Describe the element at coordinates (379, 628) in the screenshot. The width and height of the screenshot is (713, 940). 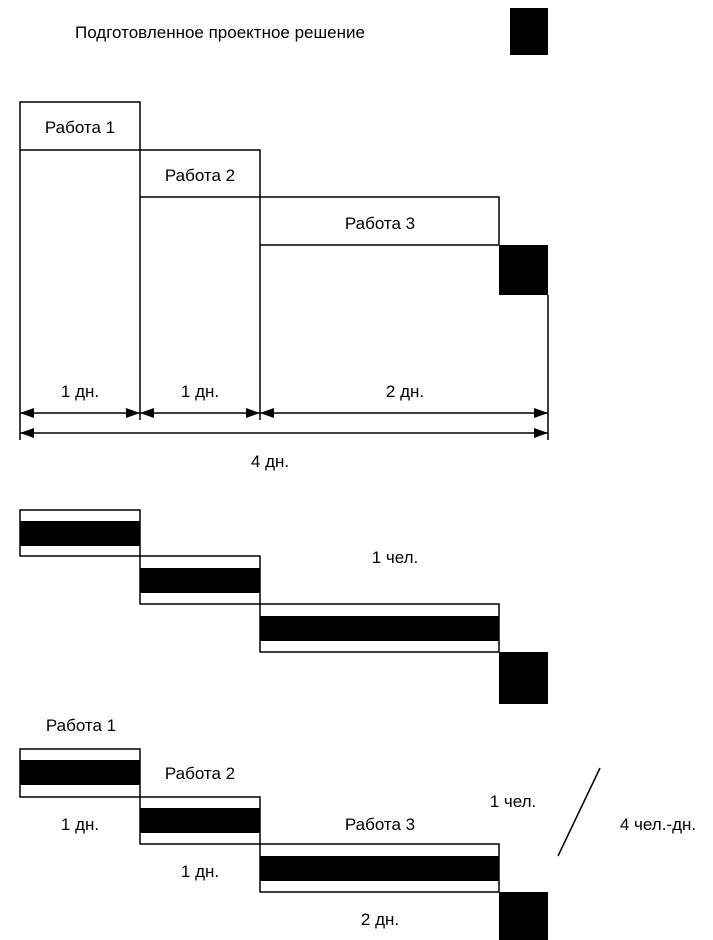
I see `d2-task-3-bar` at that location.